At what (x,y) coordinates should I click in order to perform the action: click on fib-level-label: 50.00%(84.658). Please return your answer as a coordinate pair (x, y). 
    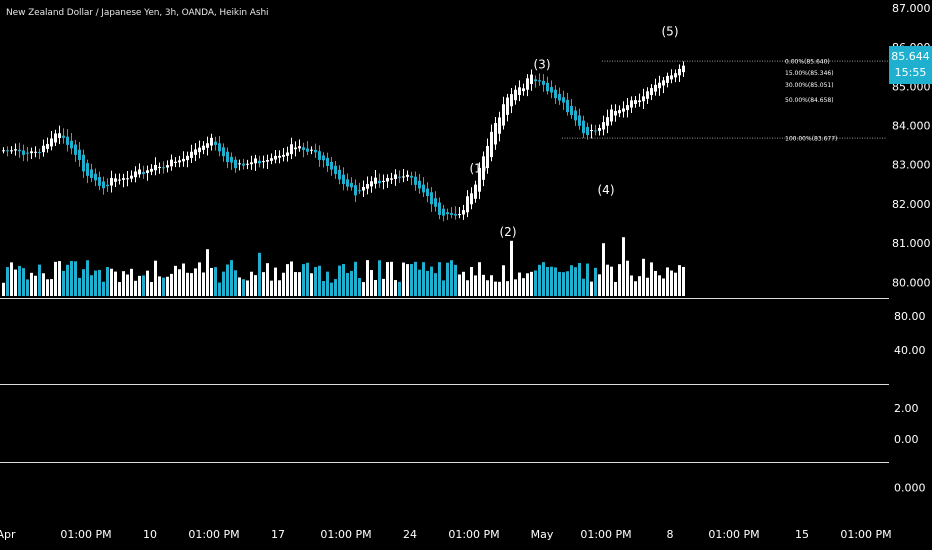
    Looking at the image, I should click on (809, 100).